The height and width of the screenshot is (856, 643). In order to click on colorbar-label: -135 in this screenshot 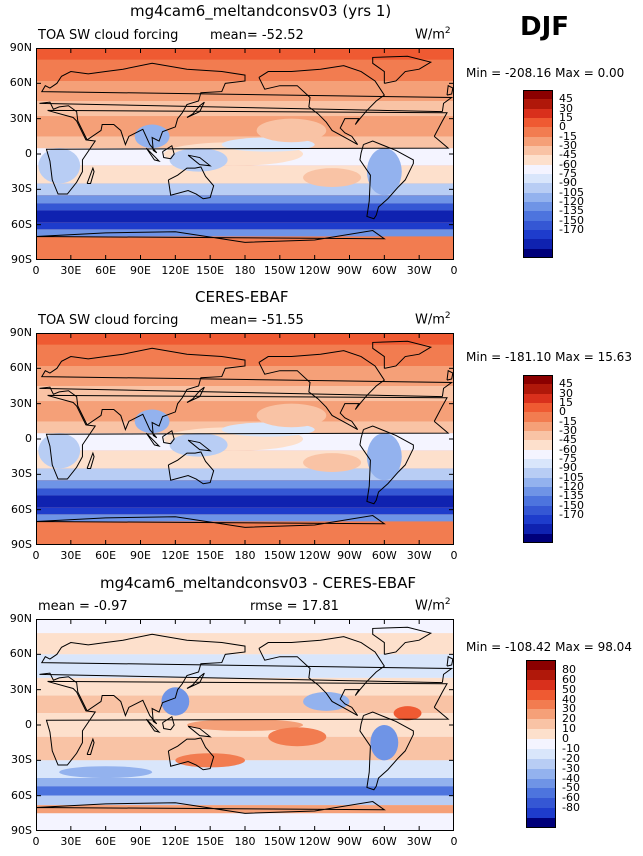, I will do `click(571, 211)`.